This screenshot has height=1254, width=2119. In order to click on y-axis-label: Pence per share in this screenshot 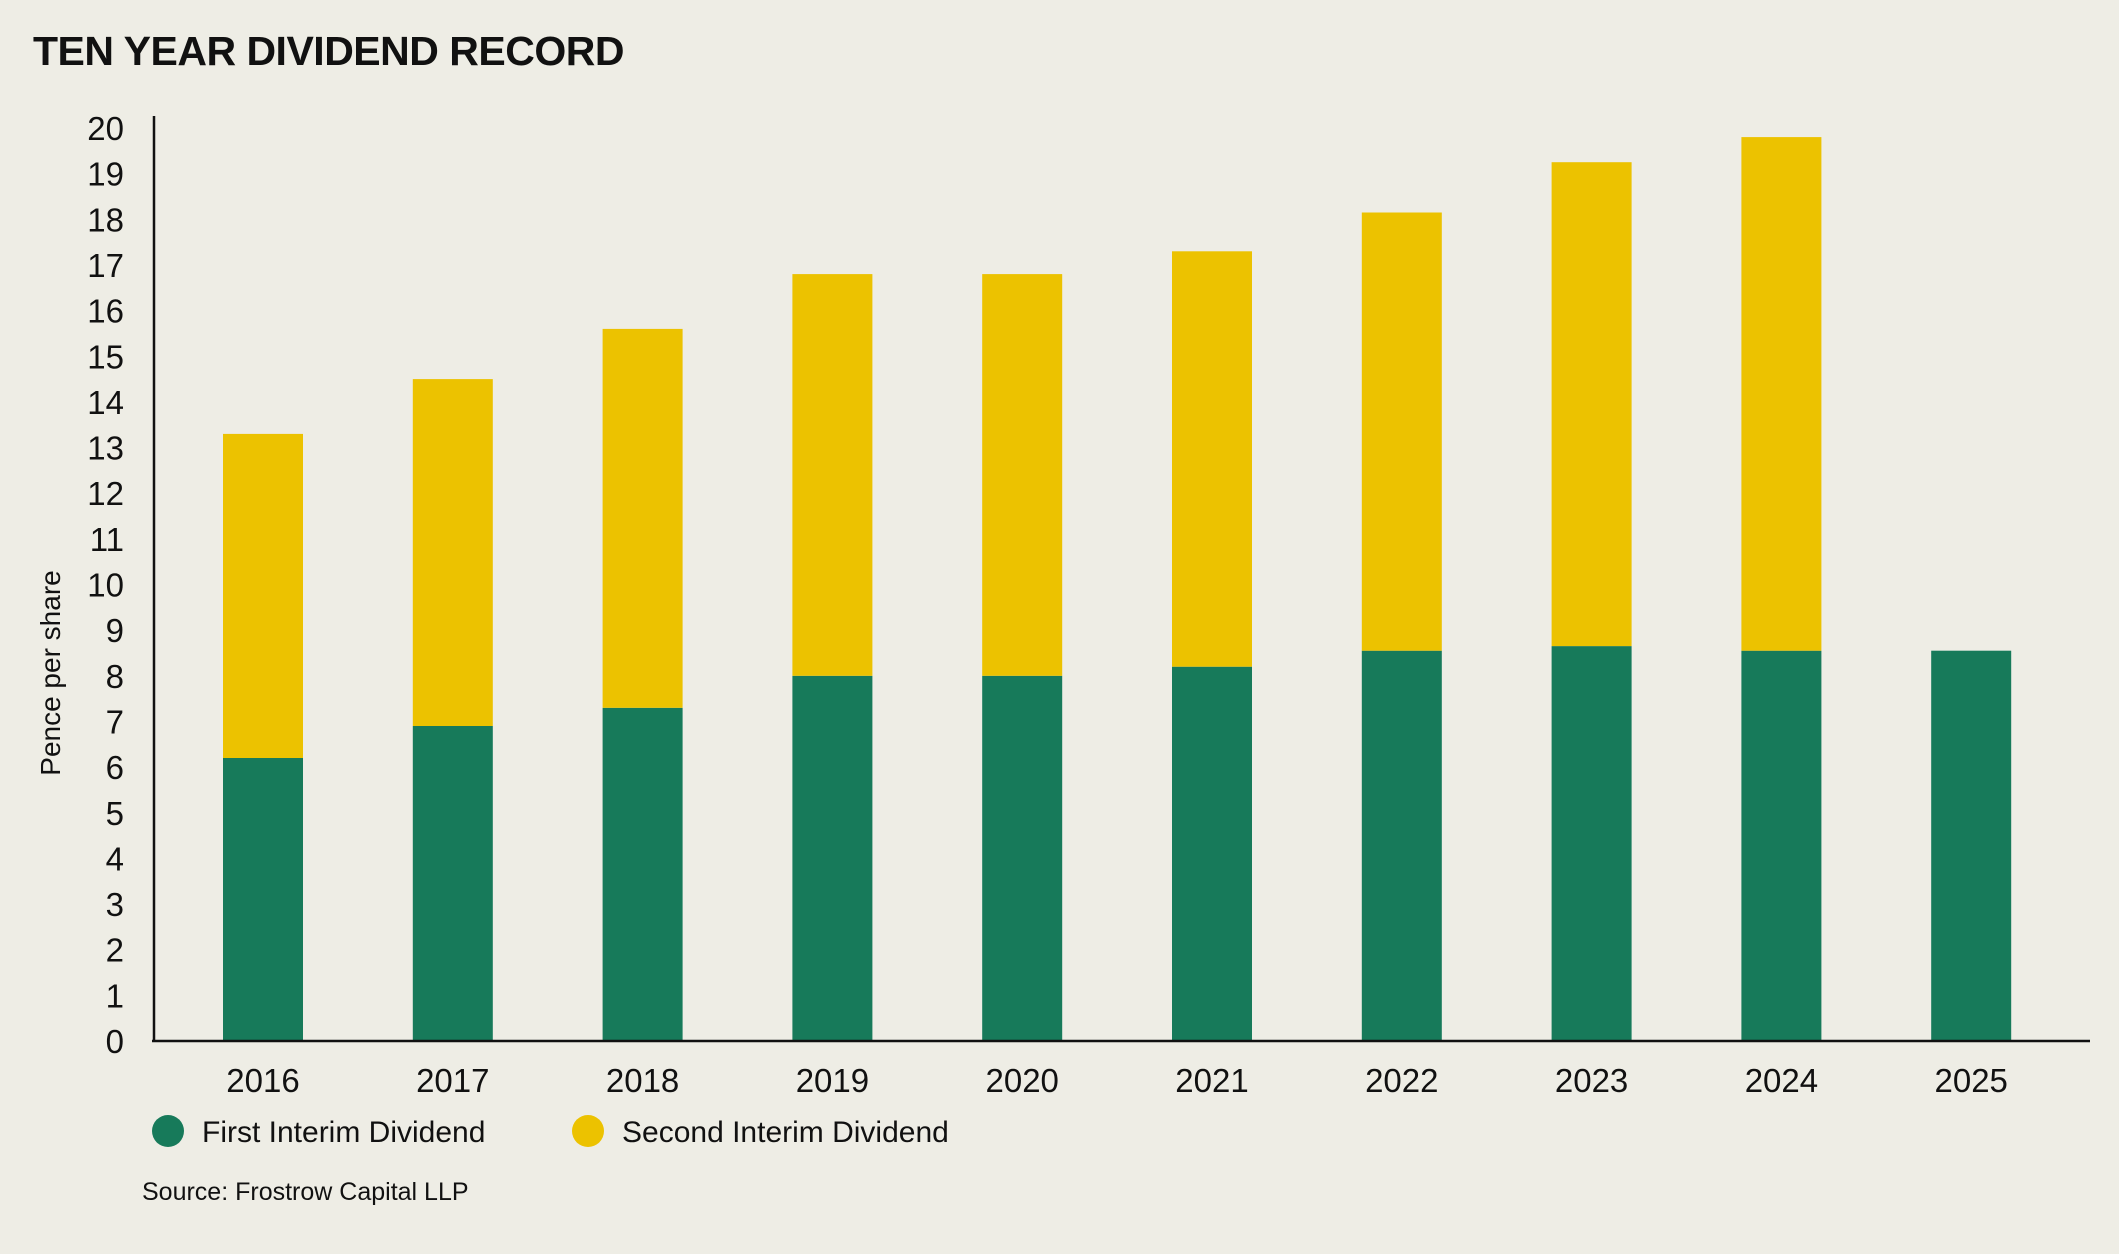, I will do `click(50, 672)`.